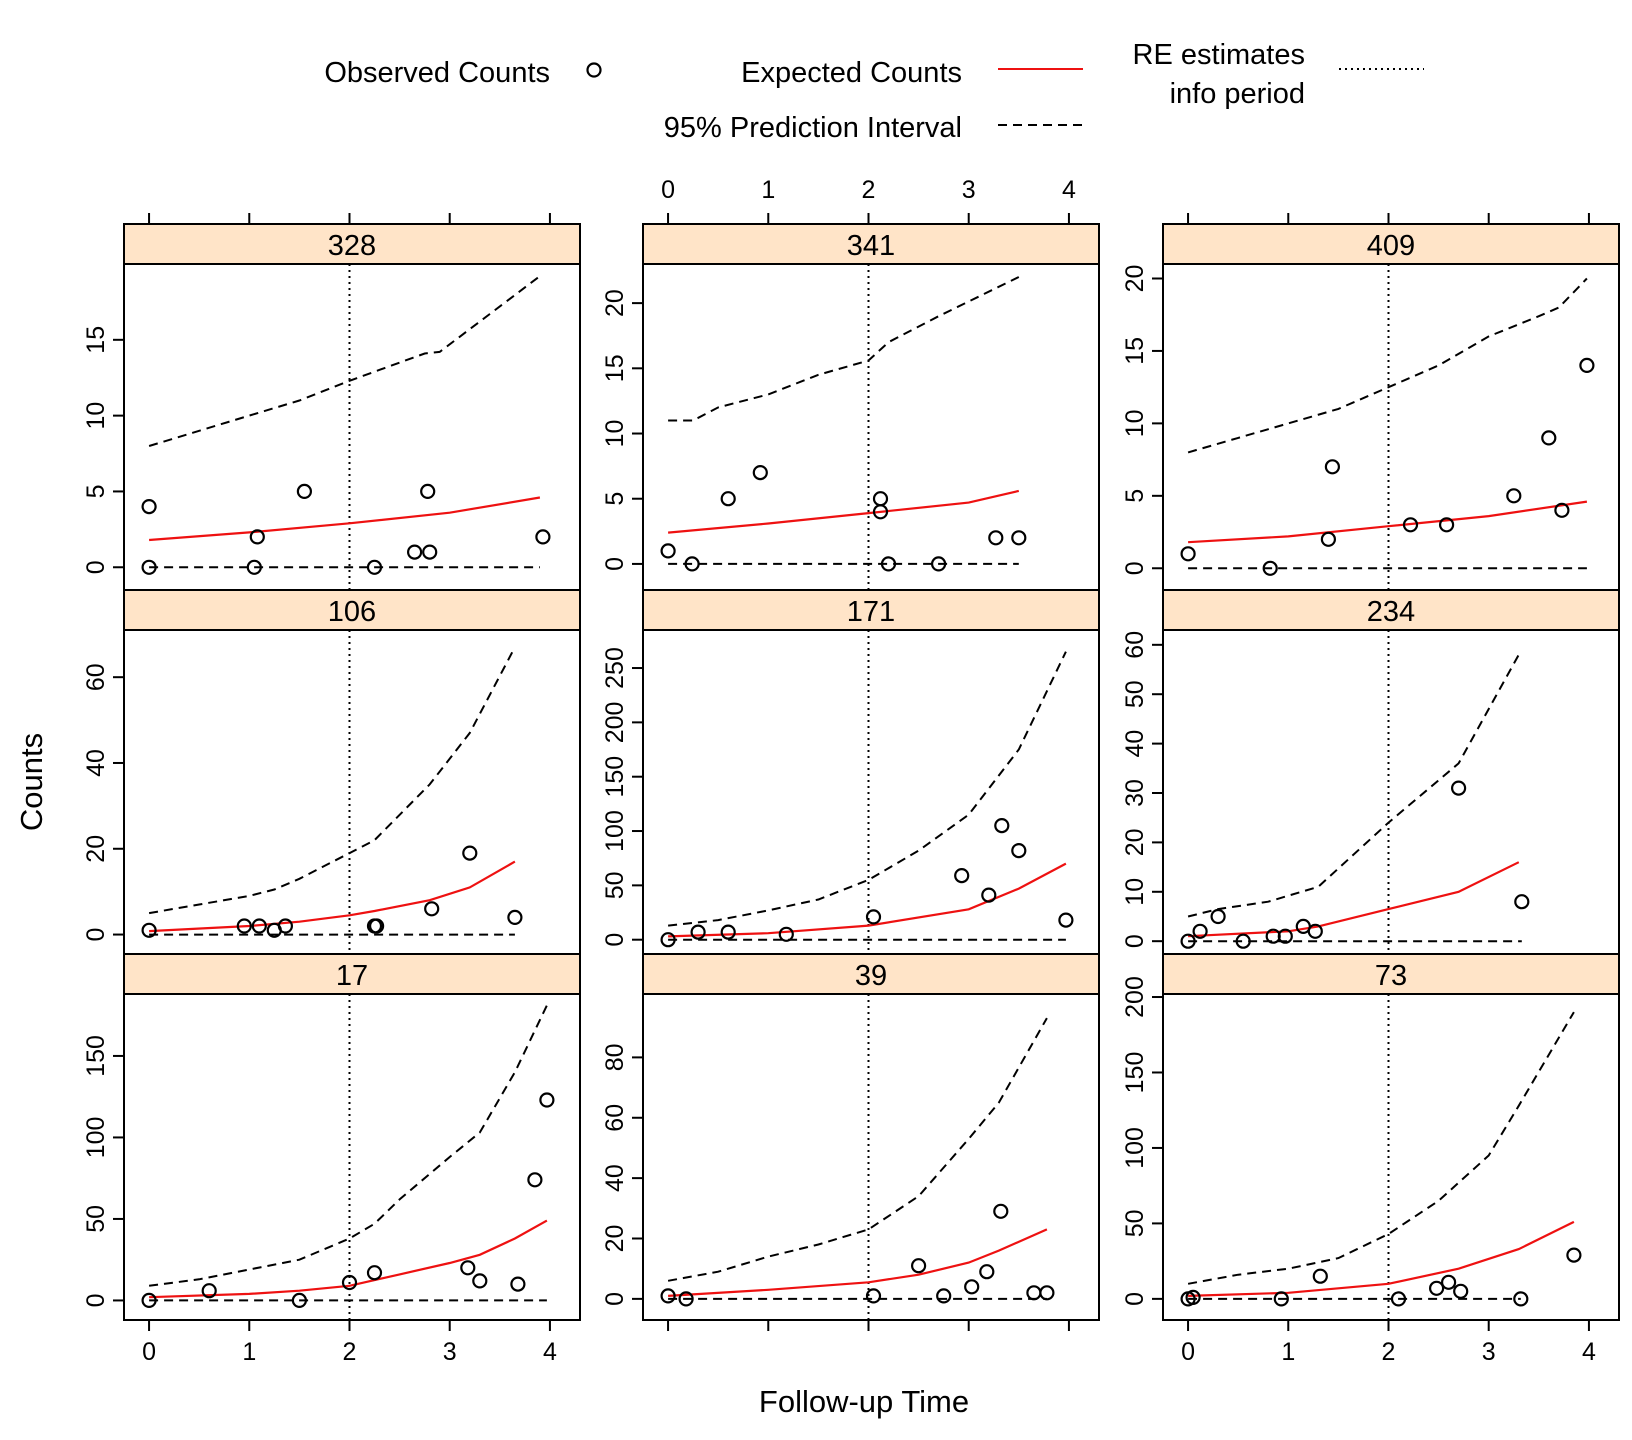  I want to click on x-bottom-tick-label-17-0: 0, so click(149, 1352).